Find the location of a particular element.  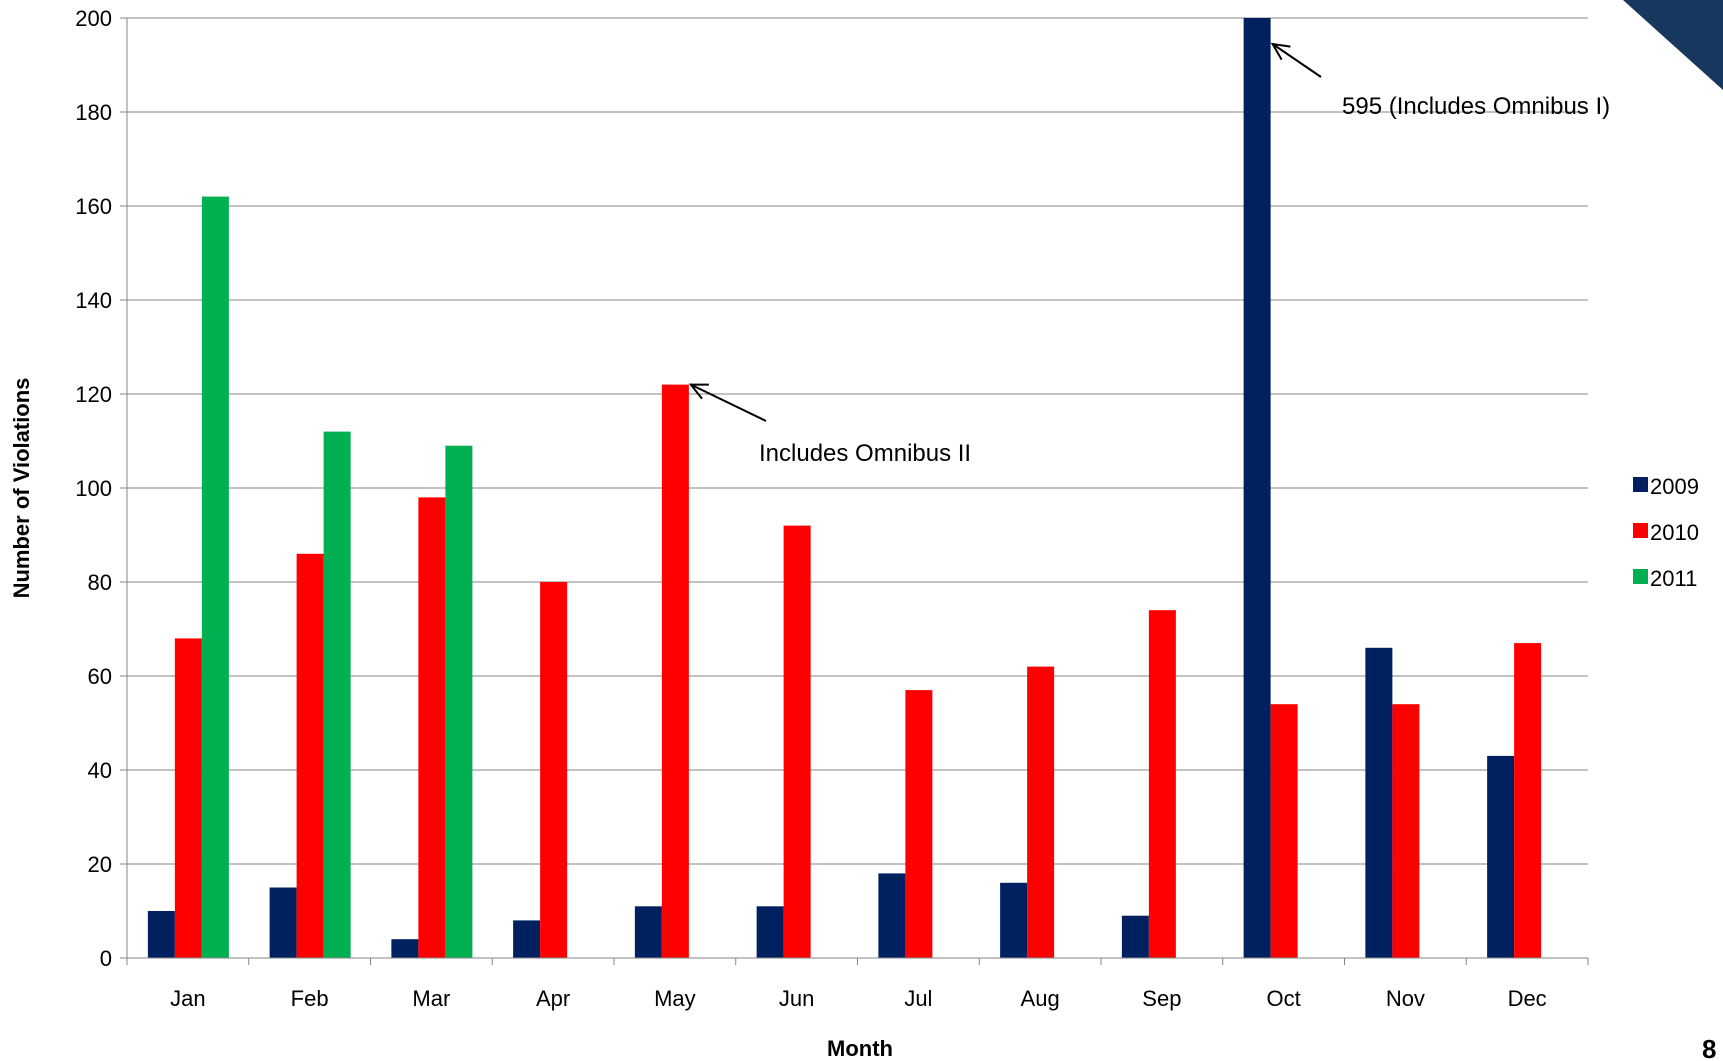

bar-2009-feb is located at coordinates (283, 923).